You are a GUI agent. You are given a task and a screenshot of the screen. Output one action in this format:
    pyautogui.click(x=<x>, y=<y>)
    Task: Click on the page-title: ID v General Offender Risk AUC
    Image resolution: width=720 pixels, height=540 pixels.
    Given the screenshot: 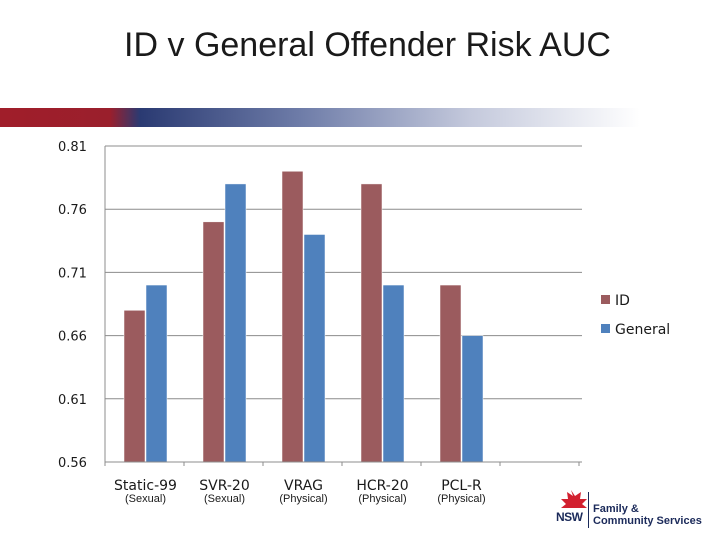 What is the action you would take?
    pyautogui.click(x=367, y=45)
    